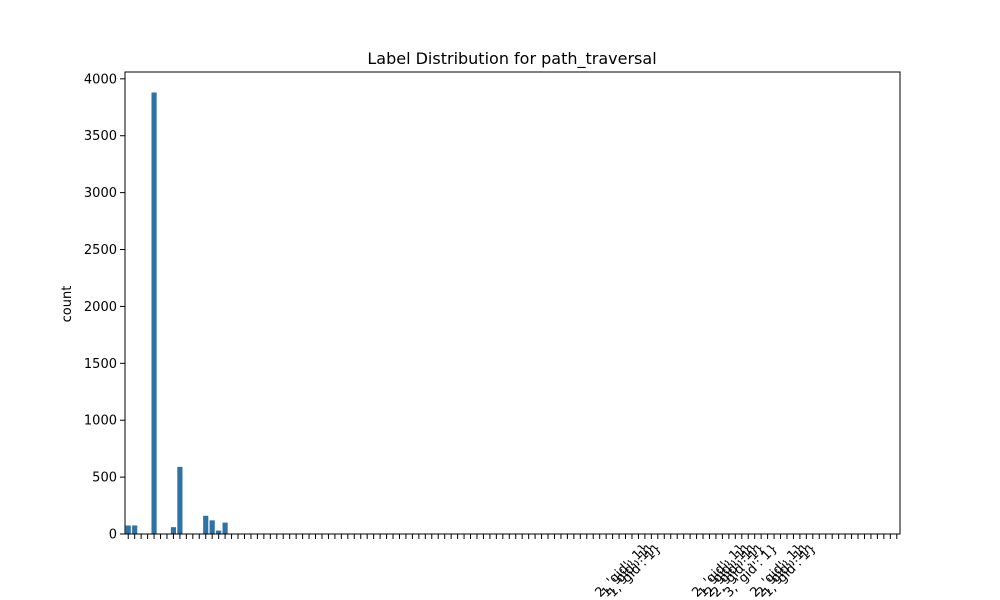  What do you see at coordinates (67, 304) in the screenshot?
I see `y-axis-label: count` at bounding box center [67, 304].